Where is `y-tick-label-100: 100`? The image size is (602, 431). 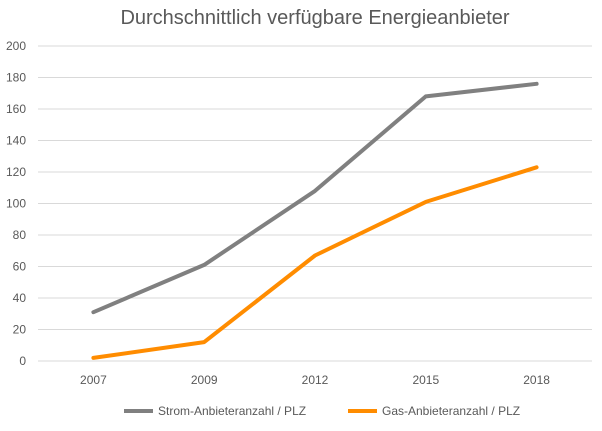
y-tick-label-100: 100 is located at coordinates (16, 204).